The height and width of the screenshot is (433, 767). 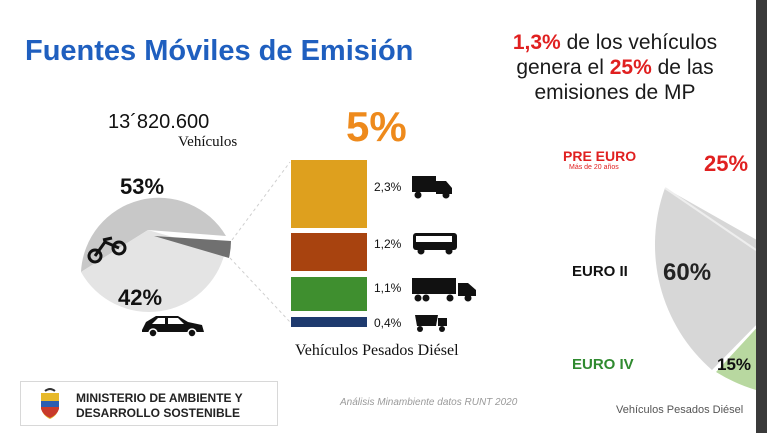 What do you see at coordinates (761, 216) in the screenshot?
I see `window-edge` at bounding box center [761, 216].